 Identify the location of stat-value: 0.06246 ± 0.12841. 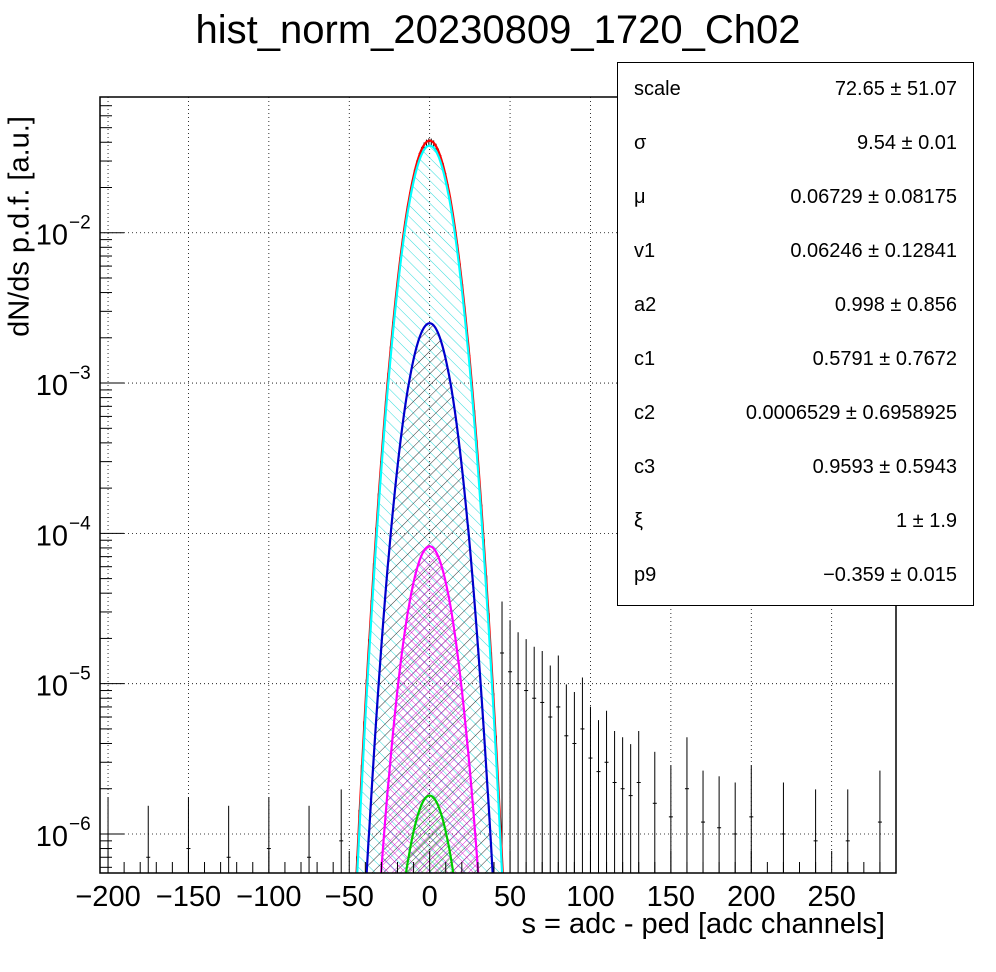
(873, 251).